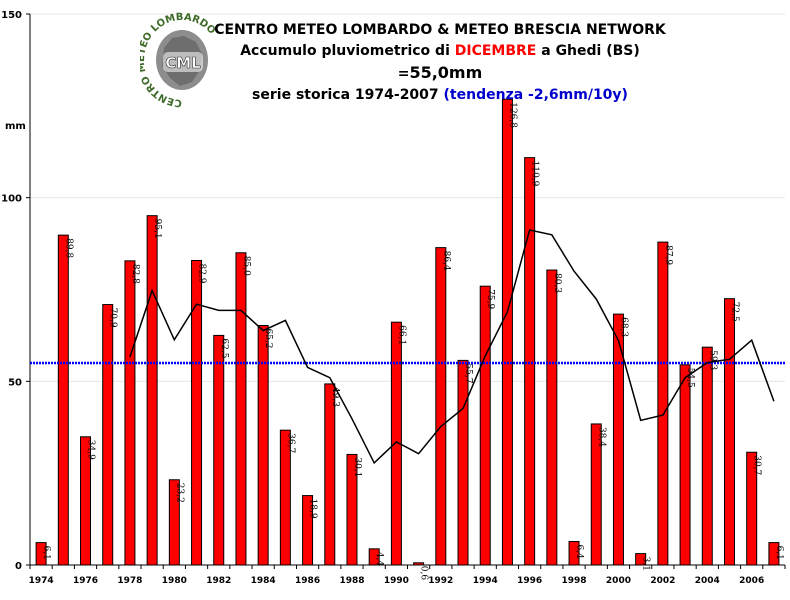 This screenshot has width=790, height=600. Describe the element at coordinates (646, 564) in the screenshot. I see `bar-value-label: 3,1` at that location.